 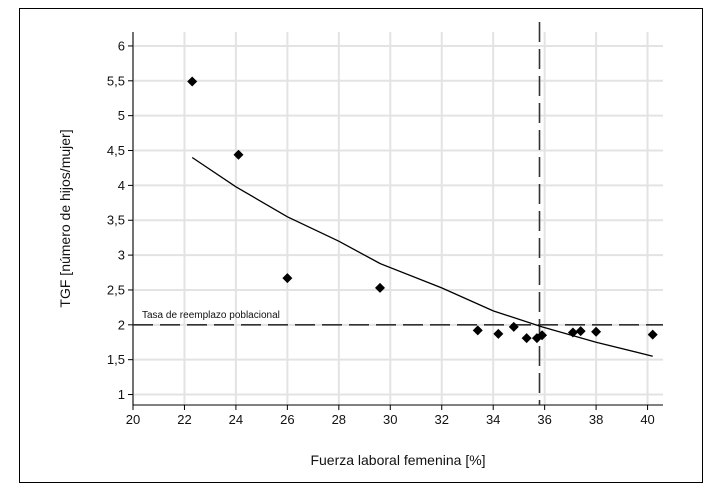 I want to click on x-tick-label: 34, so click(x=493, y=419).